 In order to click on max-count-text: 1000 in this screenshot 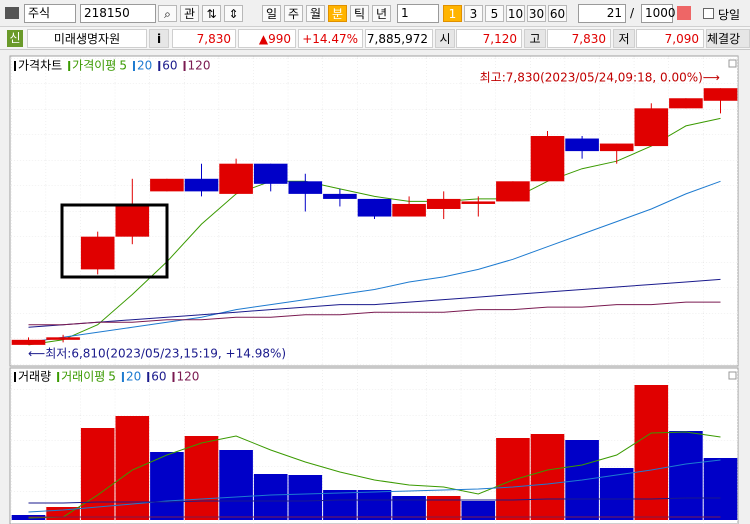, I will do `click(660, 13)`.